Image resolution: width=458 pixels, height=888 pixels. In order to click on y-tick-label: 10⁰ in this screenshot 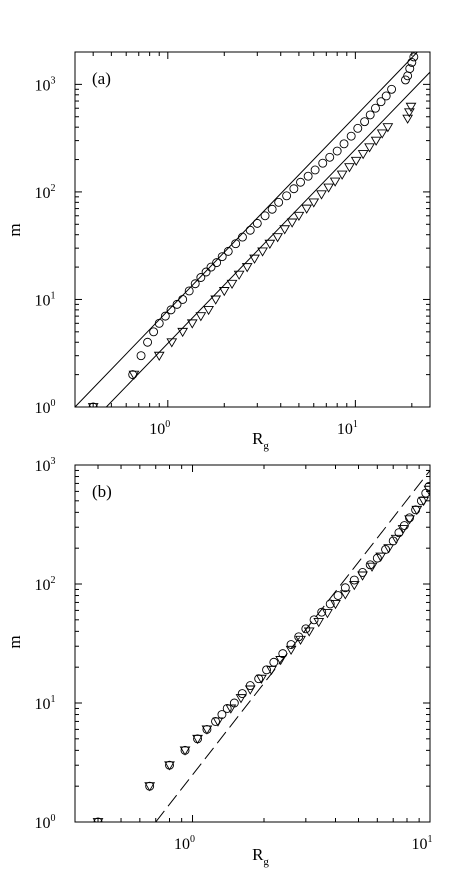, I will do `click(45, 407)`.